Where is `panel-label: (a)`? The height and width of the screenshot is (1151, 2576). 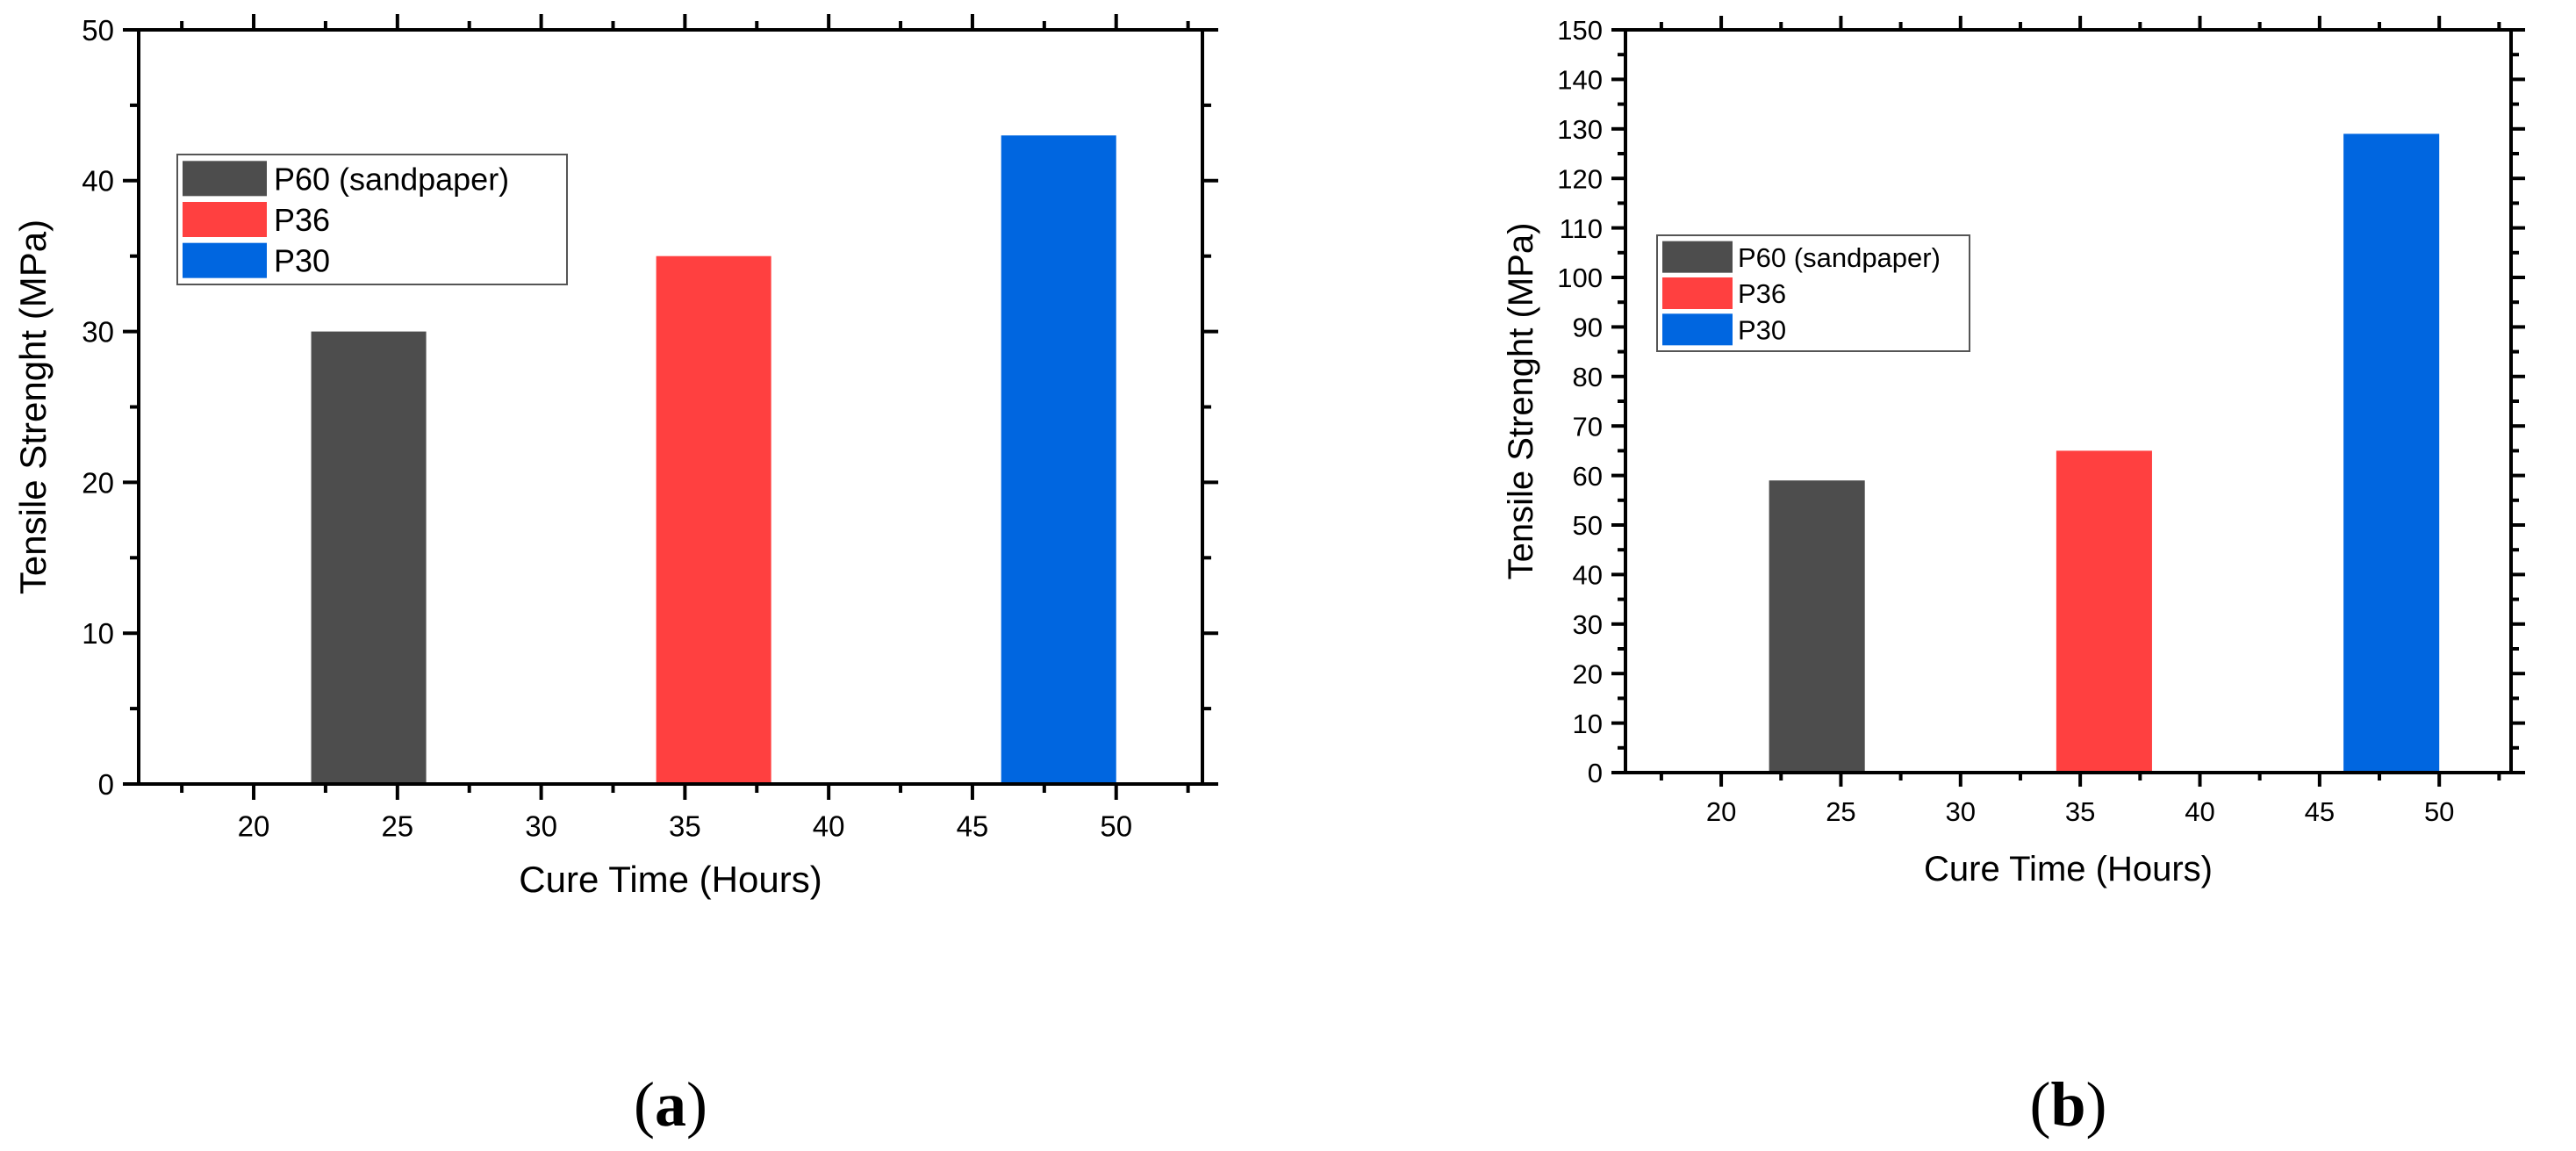
panel-label: (a) is located at coordinates (670, 1104).